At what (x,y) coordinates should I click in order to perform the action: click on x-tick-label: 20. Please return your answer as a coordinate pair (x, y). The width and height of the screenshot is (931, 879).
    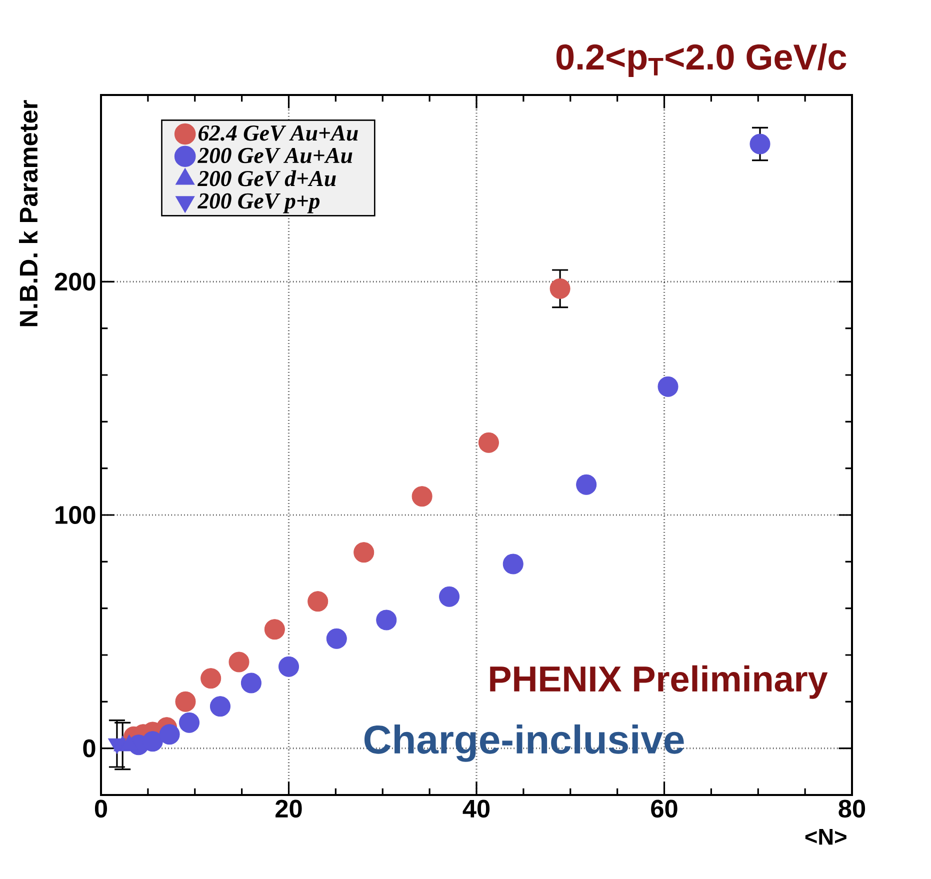
    Looking at the image, I should click on (289, 809).